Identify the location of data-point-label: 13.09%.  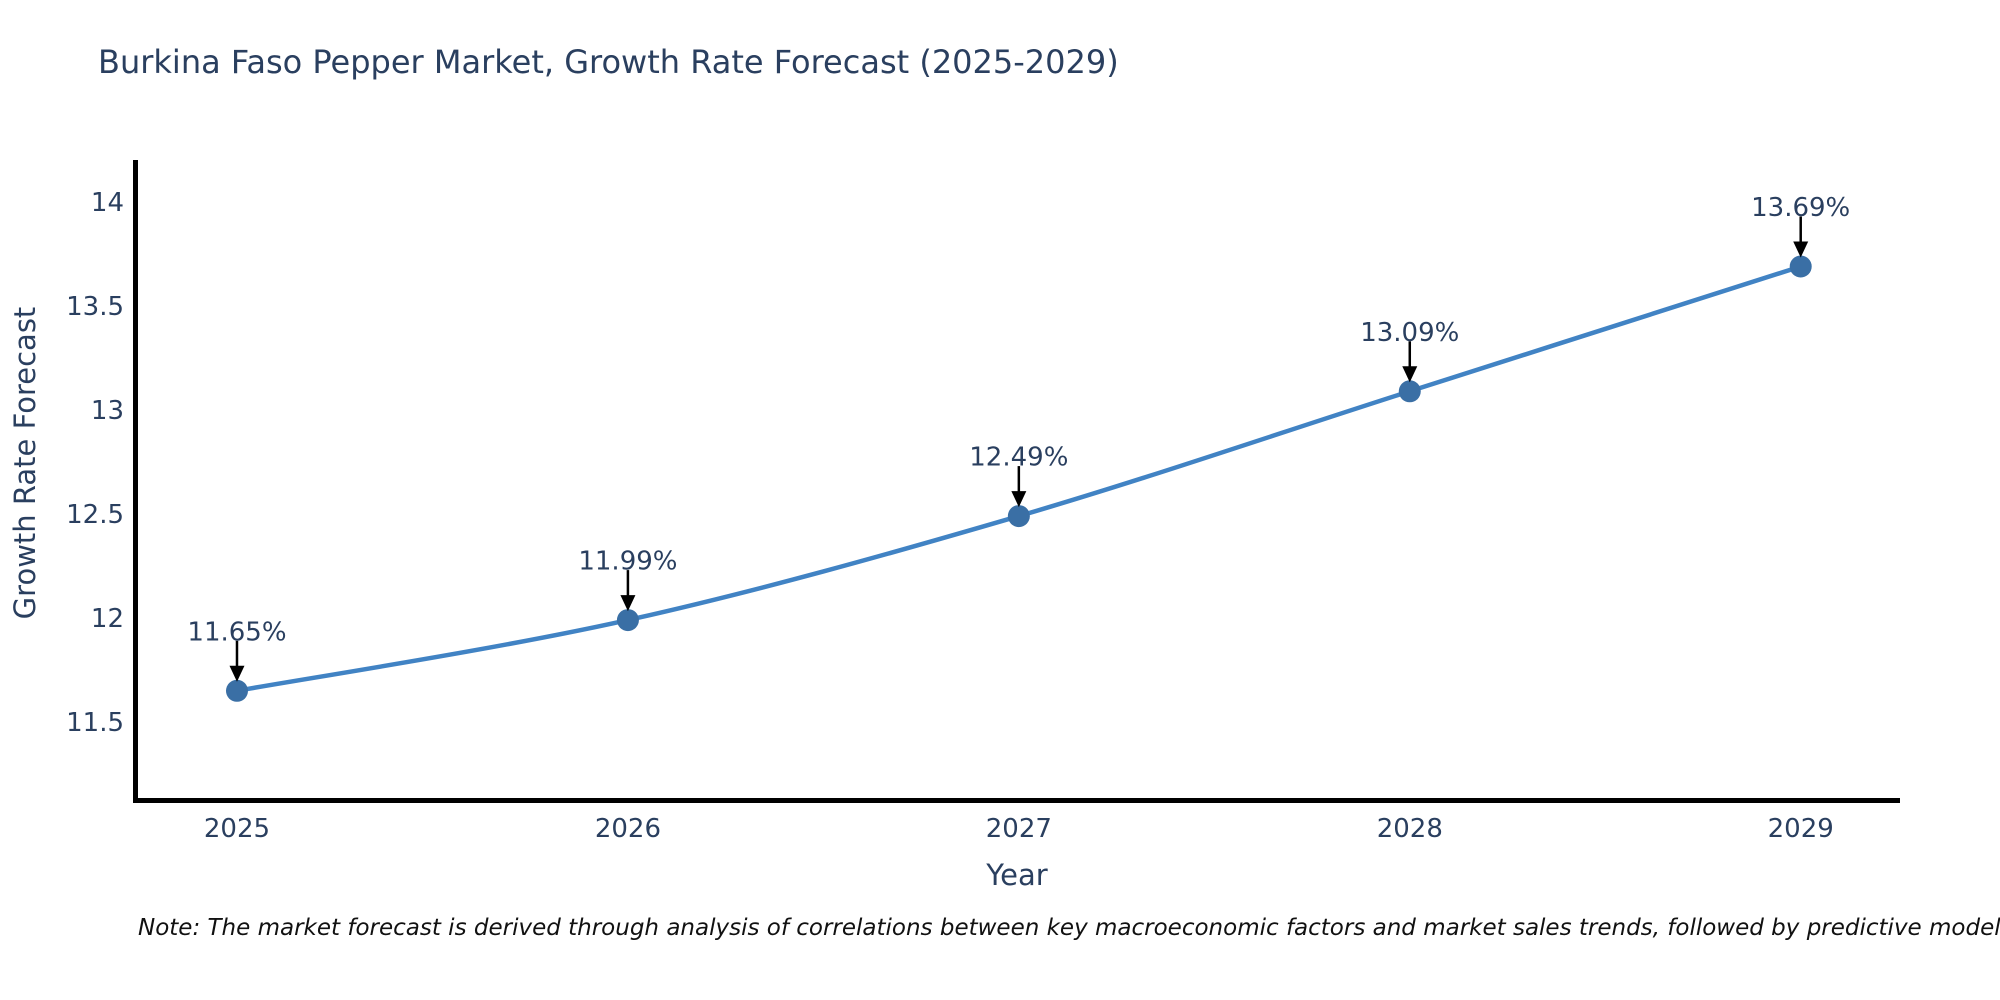
(1409, 333).